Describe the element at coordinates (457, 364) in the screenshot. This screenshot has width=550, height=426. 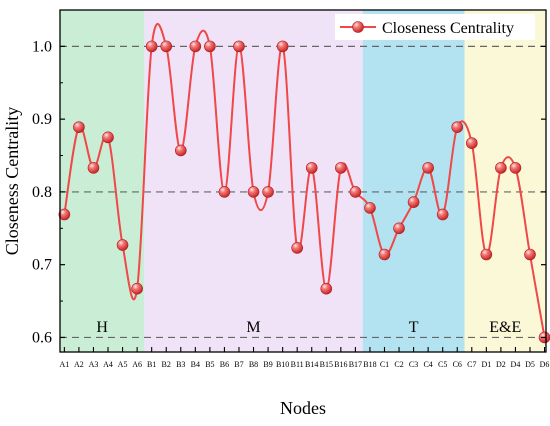
I see `x-tick-label: C6` at that location.